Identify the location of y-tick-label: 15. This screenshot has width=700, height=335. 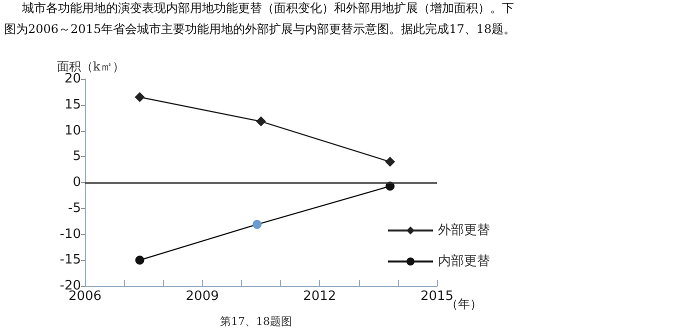
(72, 104).